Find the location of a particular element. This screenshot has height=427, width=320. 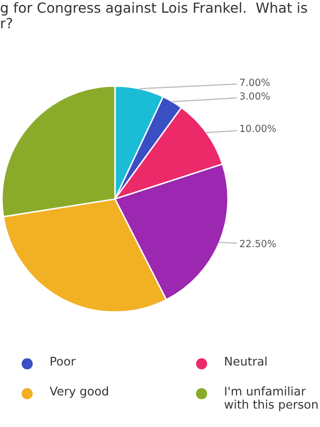

data-label: 7.00% is located at coordinates (255, 82).